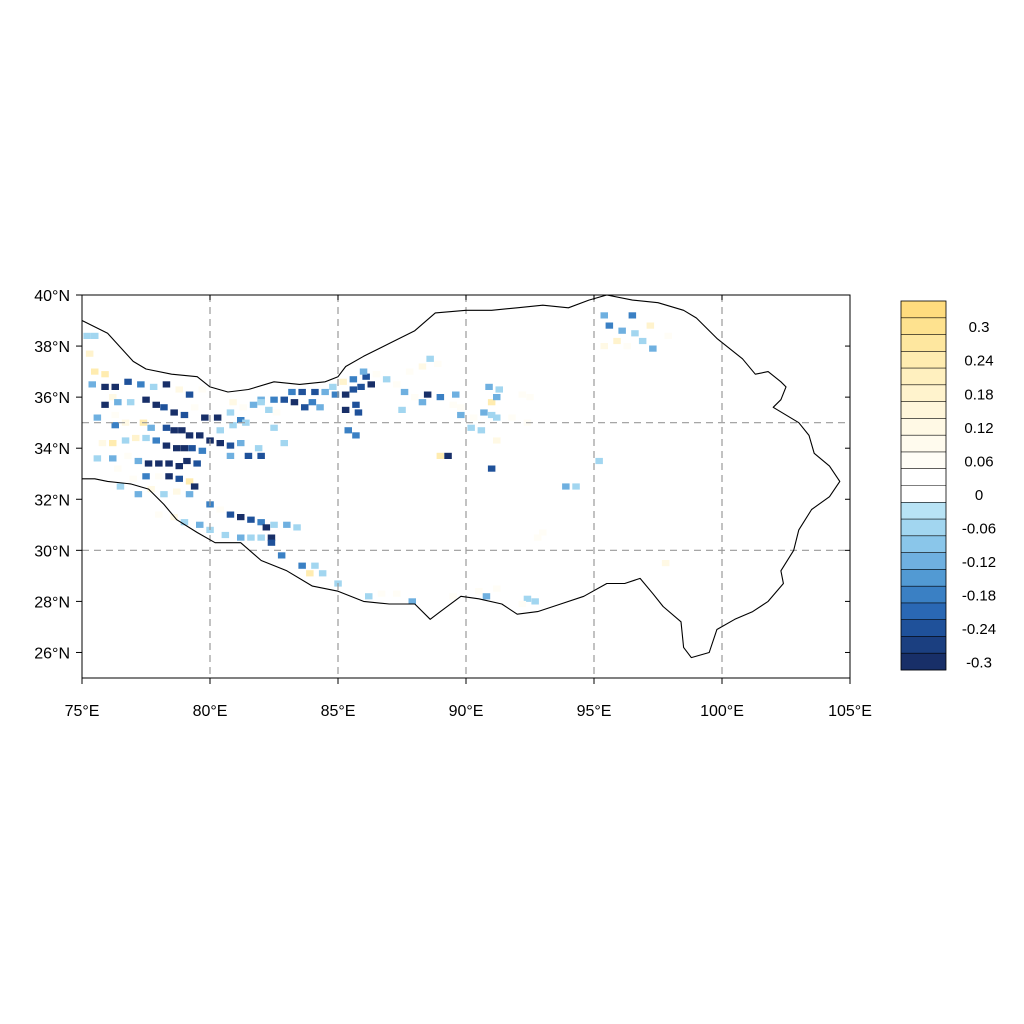  I want to click on colorbar-label: 0.3, so click(979, 327).